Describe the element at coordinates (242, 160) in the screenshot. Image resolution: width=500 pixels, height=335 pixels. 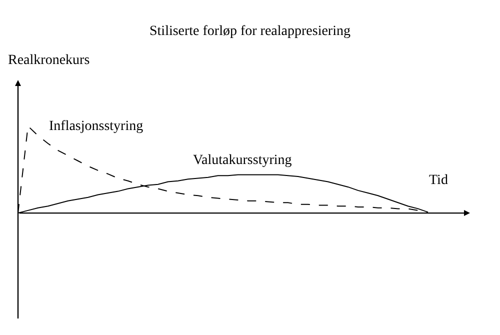
I see `series-label: Valutakursstyring` at that location.